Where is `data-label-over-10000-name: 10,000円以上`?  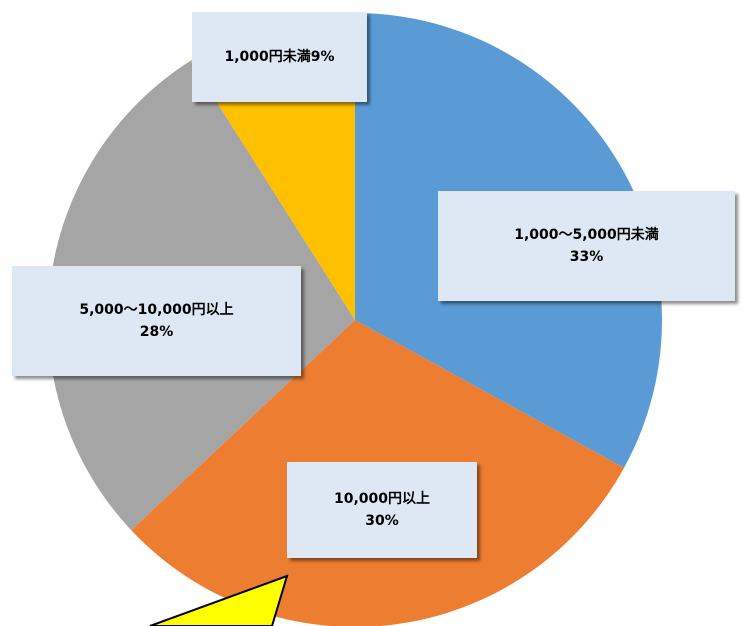
data-label-over-10000-name: 10,000円以上 is located at coordinates (382, 499).